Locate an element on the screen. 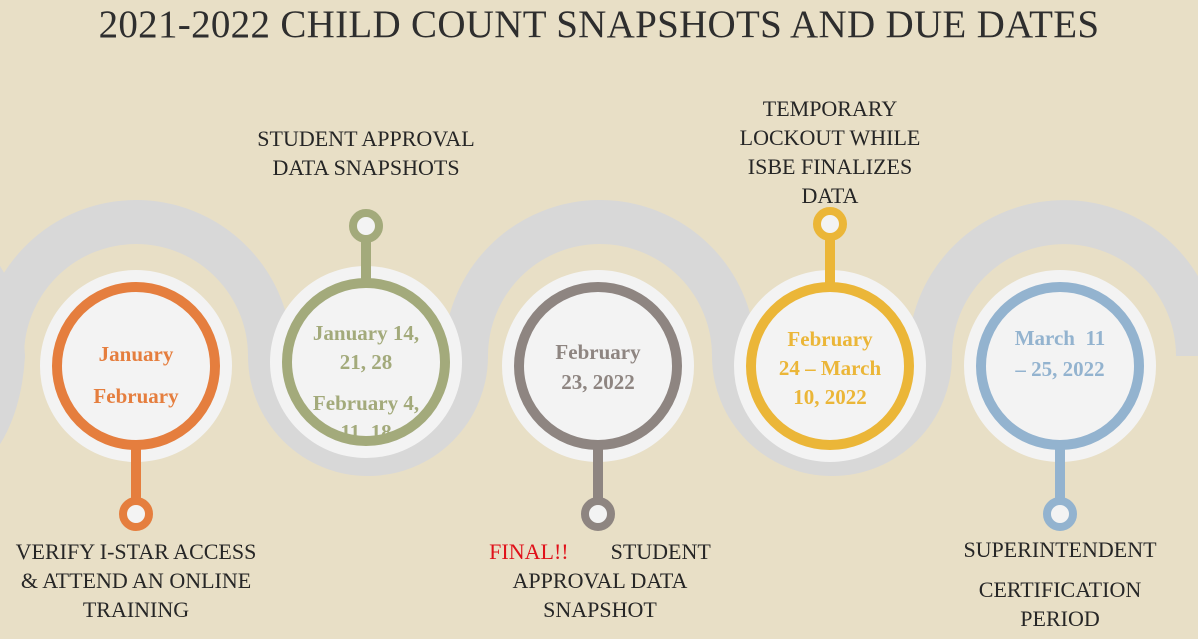 This screenshot has height=639, width=1198. milestone-4-marker is located at coordinates (830, 334).